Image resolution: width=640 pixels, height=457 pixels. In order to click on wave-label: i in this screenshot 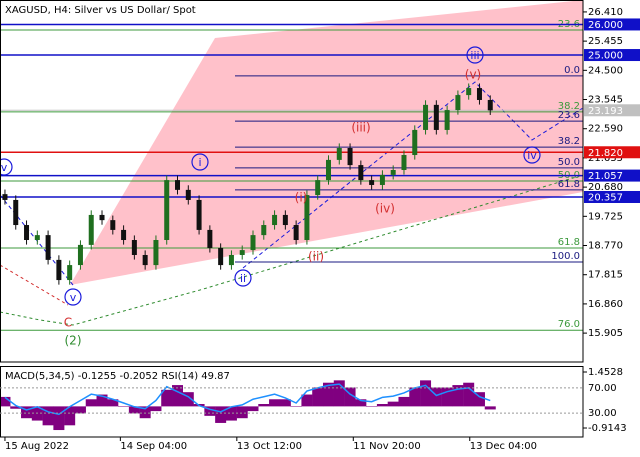, I will do `click(199, 162)`.